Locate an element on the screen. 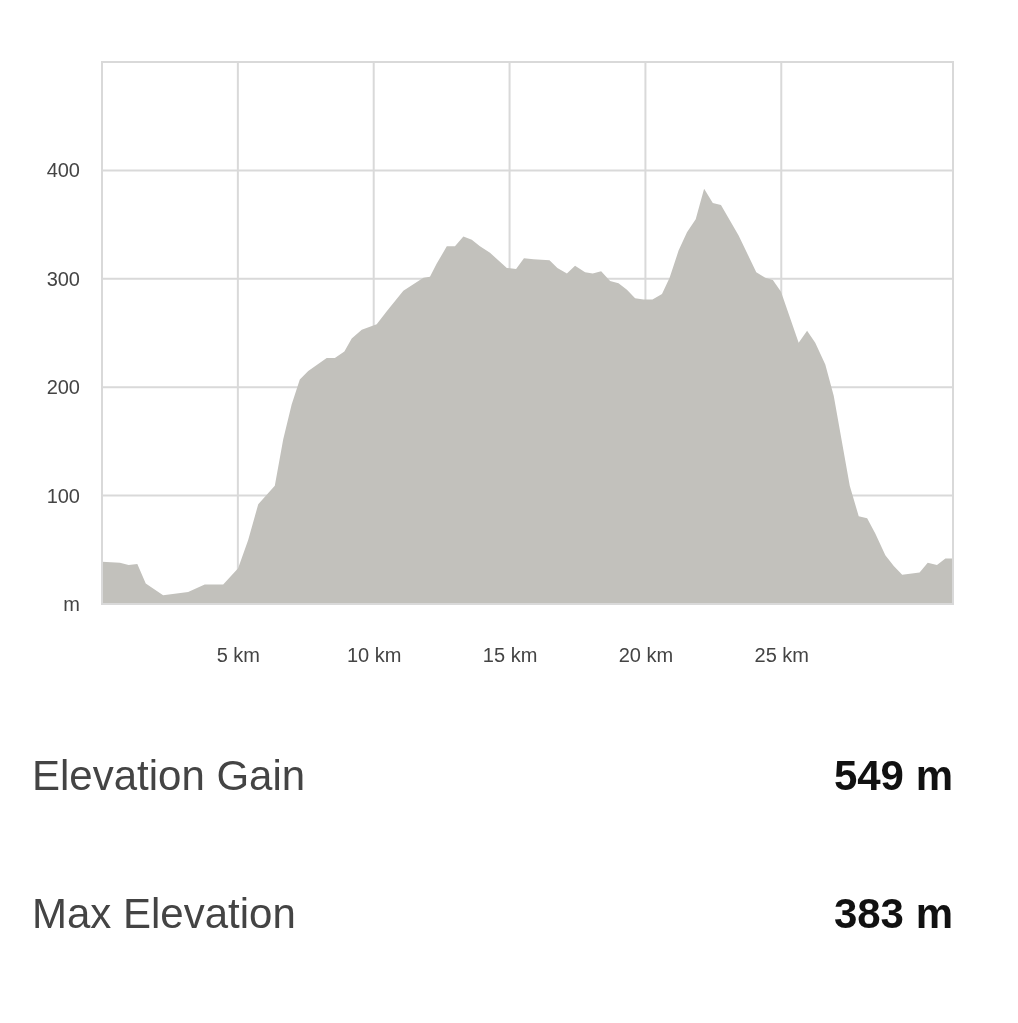 This screenshot has height=1023, width=1018. x-tick-label: 25 km is located at coordinates (782, 655).